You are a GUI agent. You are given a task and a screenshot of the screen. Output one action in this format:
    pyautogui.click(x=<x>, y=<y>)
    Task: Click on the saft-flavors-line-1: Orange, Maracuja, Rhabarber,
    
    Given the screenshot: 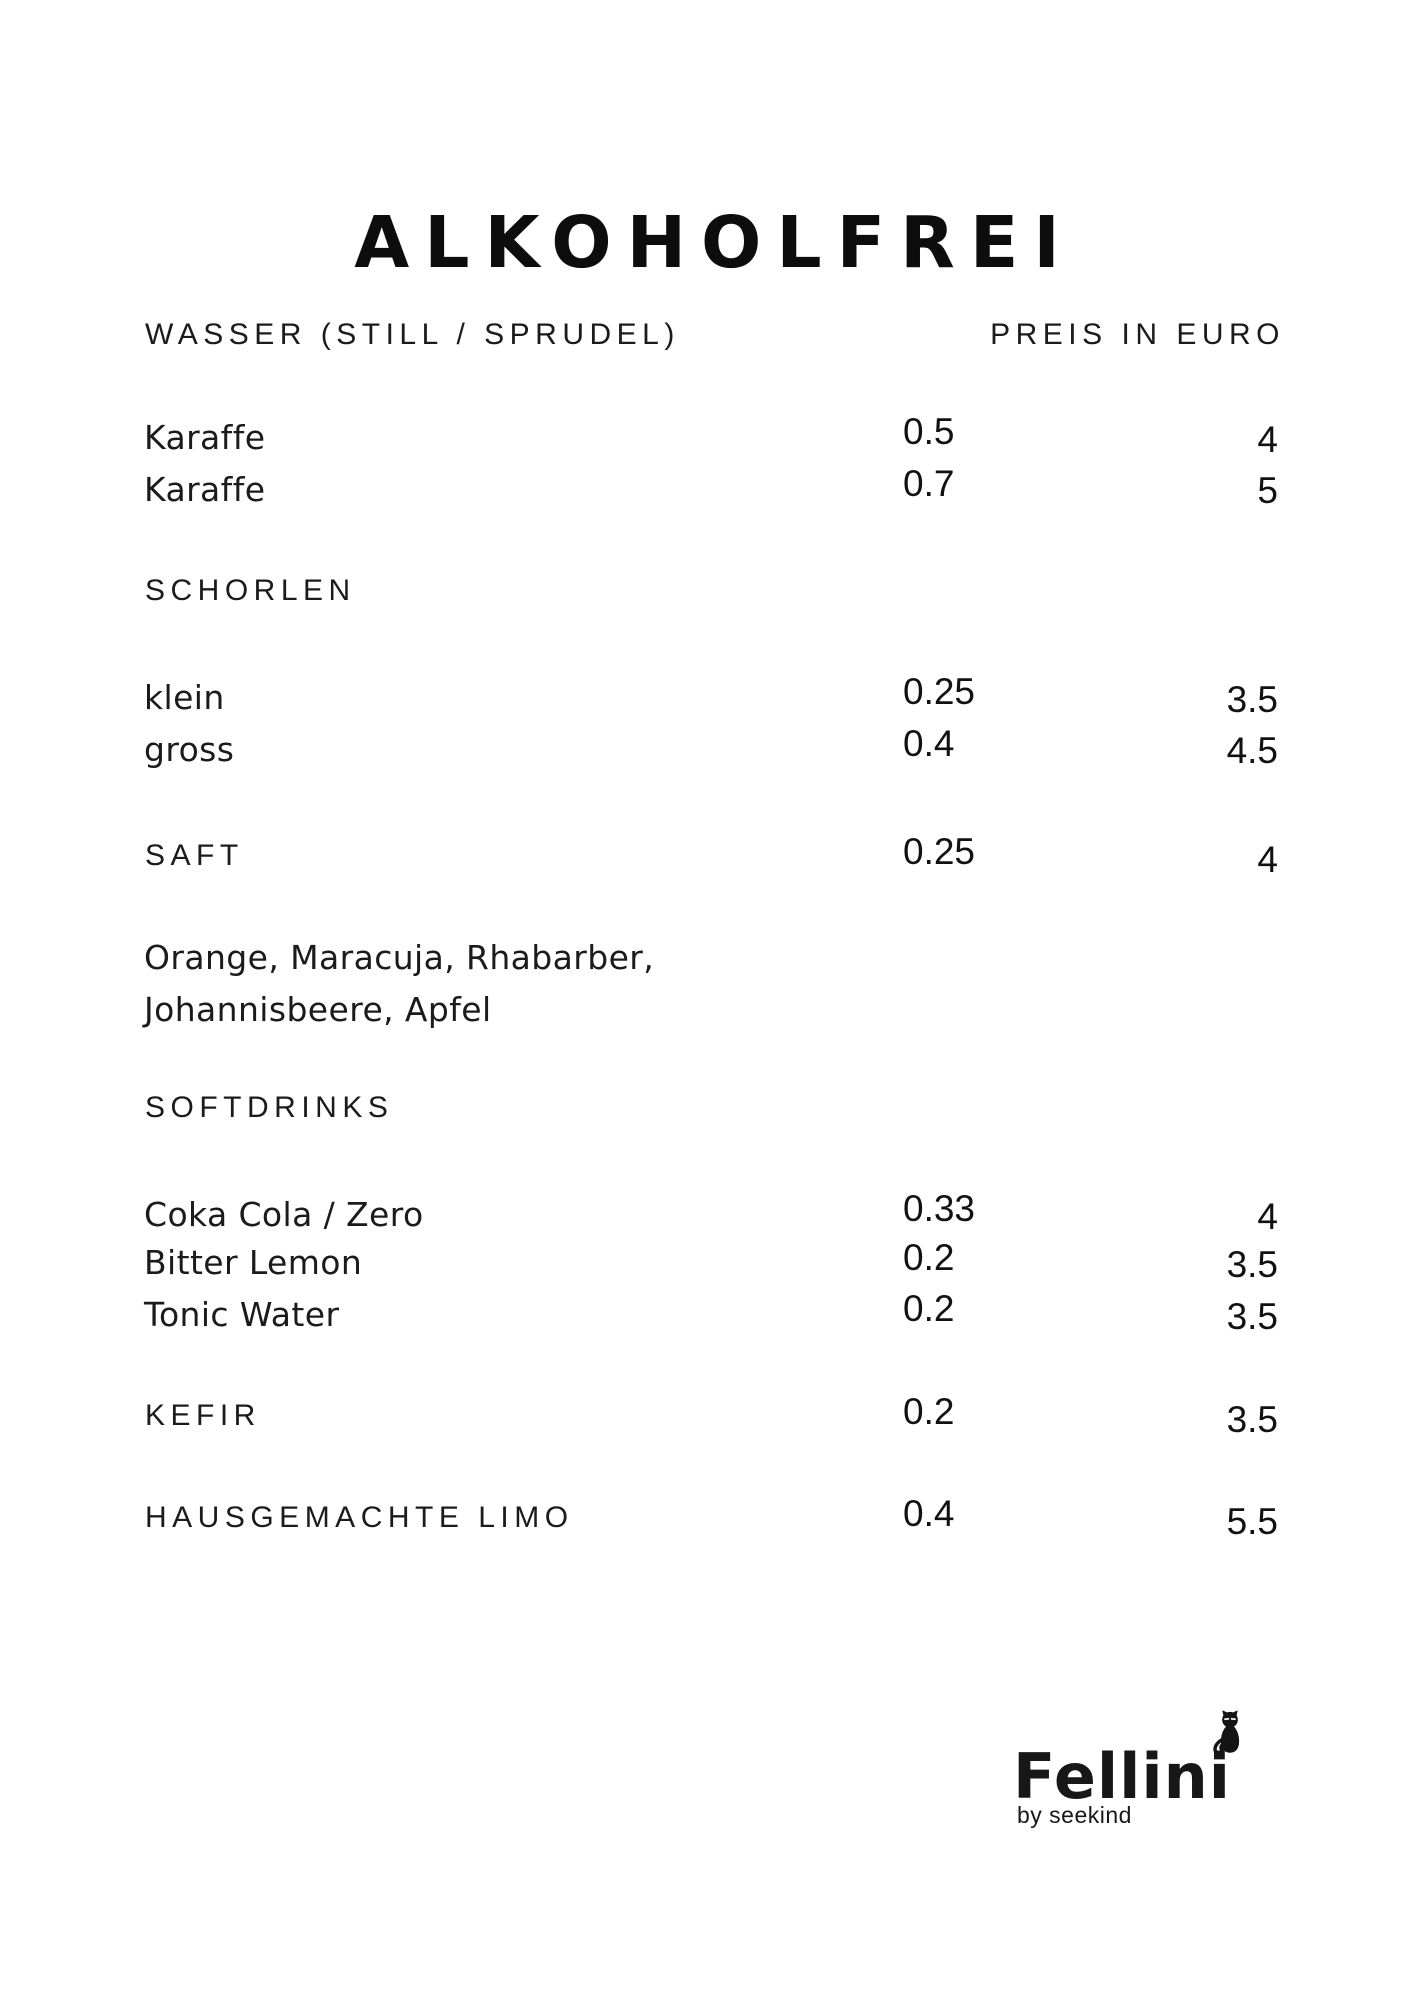 What is the action you would take?
    pyautogui.click(x=399, y=957)
    